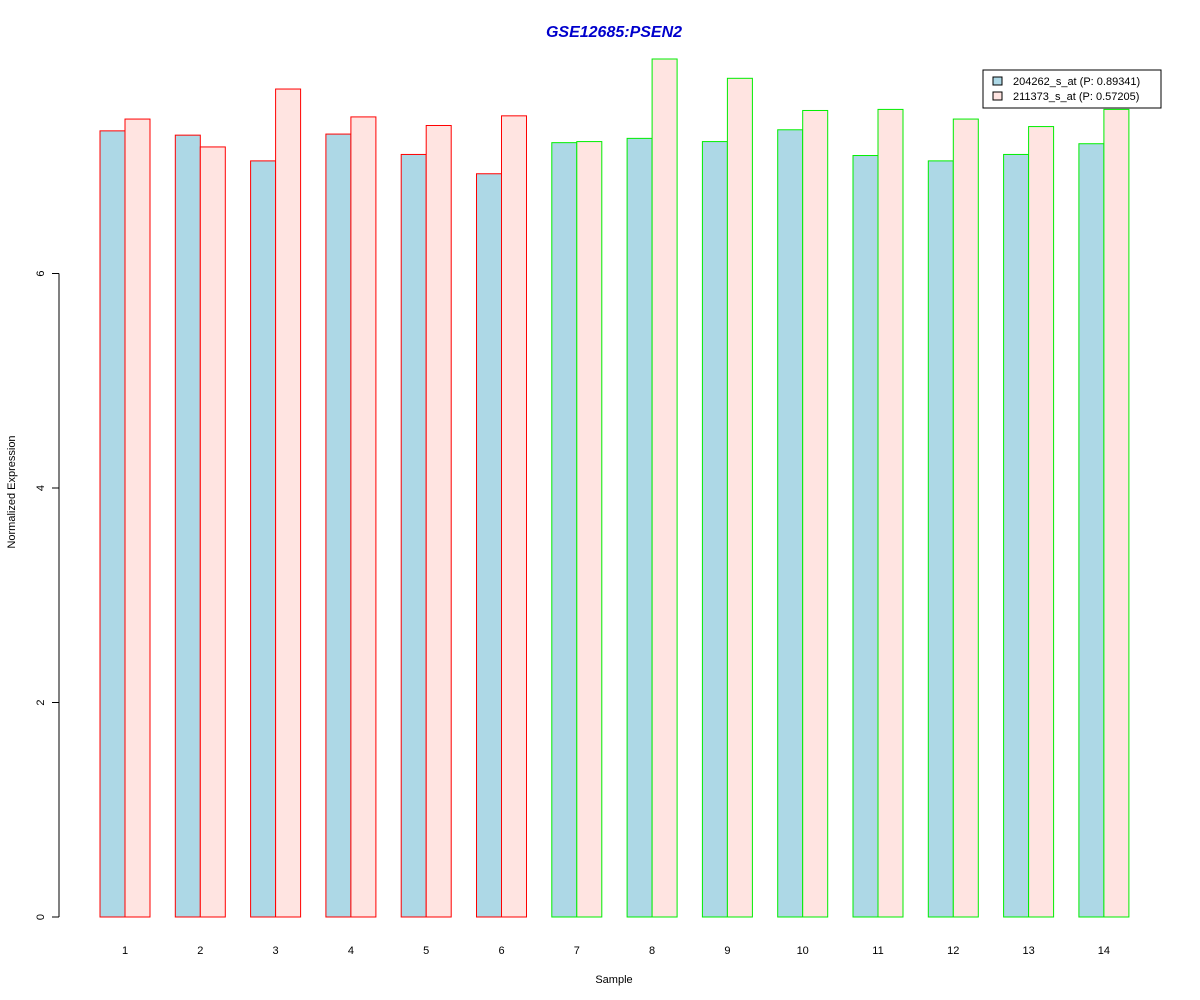 The height and width of the screenshot is (1000, 1200). I want to click on legend-label-2: 211373_s_at (P: 0.57205), so click(1076, 97).